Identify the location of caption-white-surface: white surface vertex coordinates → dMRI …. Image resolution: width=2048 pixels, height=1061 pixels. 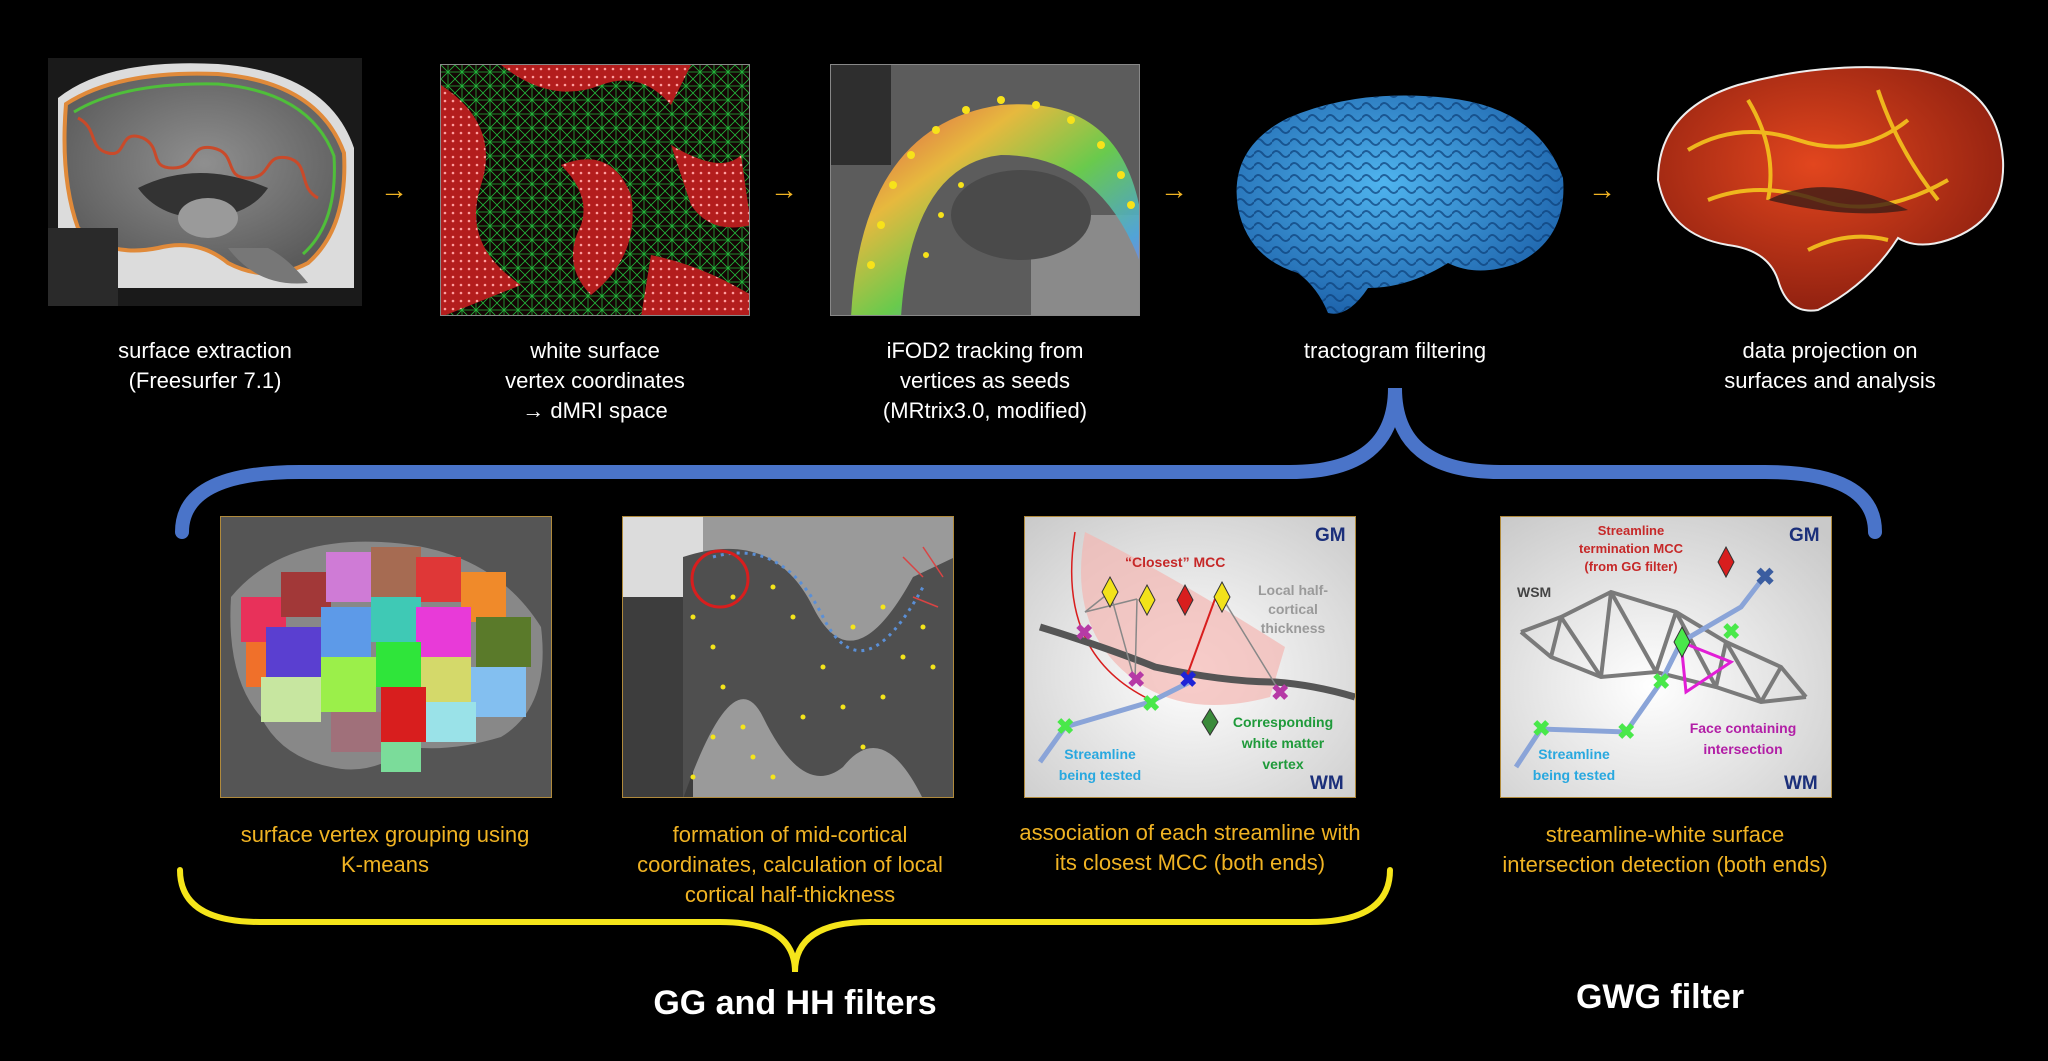
(595, 380).